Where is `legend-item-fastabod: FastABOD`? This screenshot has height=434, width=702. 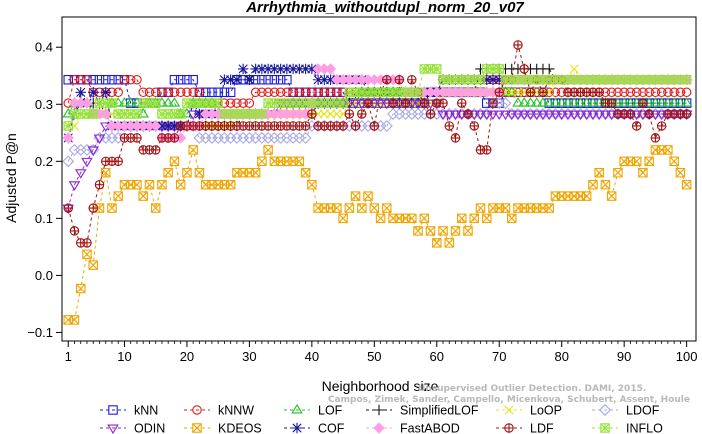 legend-item-fastabod: FastABOD is located at coordinates (413, 428).